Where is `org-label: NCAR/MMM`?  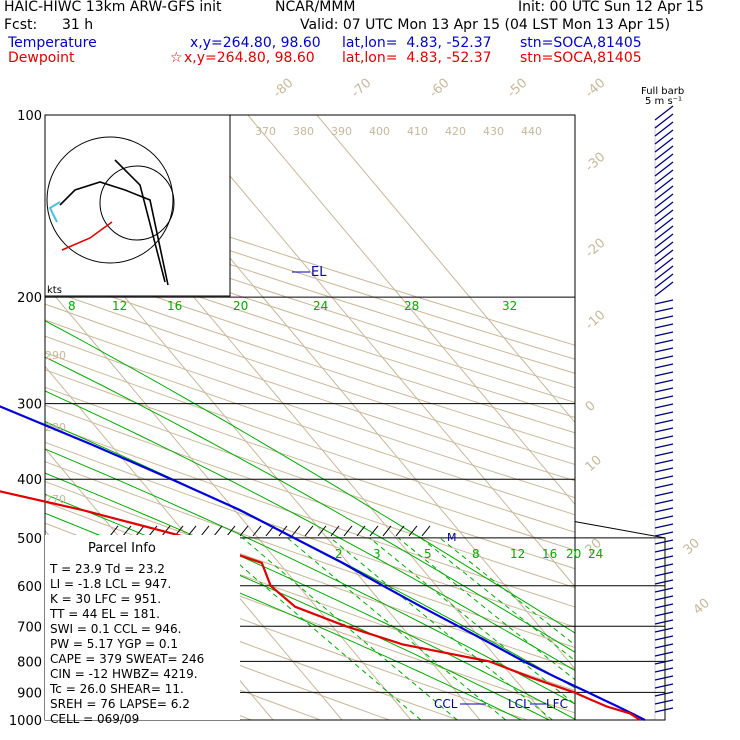
org-label: NCAR/MMM is located at coordinates (315, 7).